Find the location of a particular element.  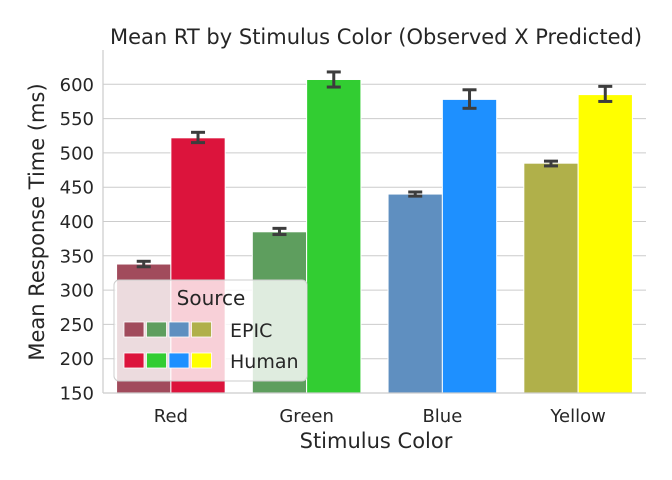

bar-epic-yellow is located at coordinates (551, 278).